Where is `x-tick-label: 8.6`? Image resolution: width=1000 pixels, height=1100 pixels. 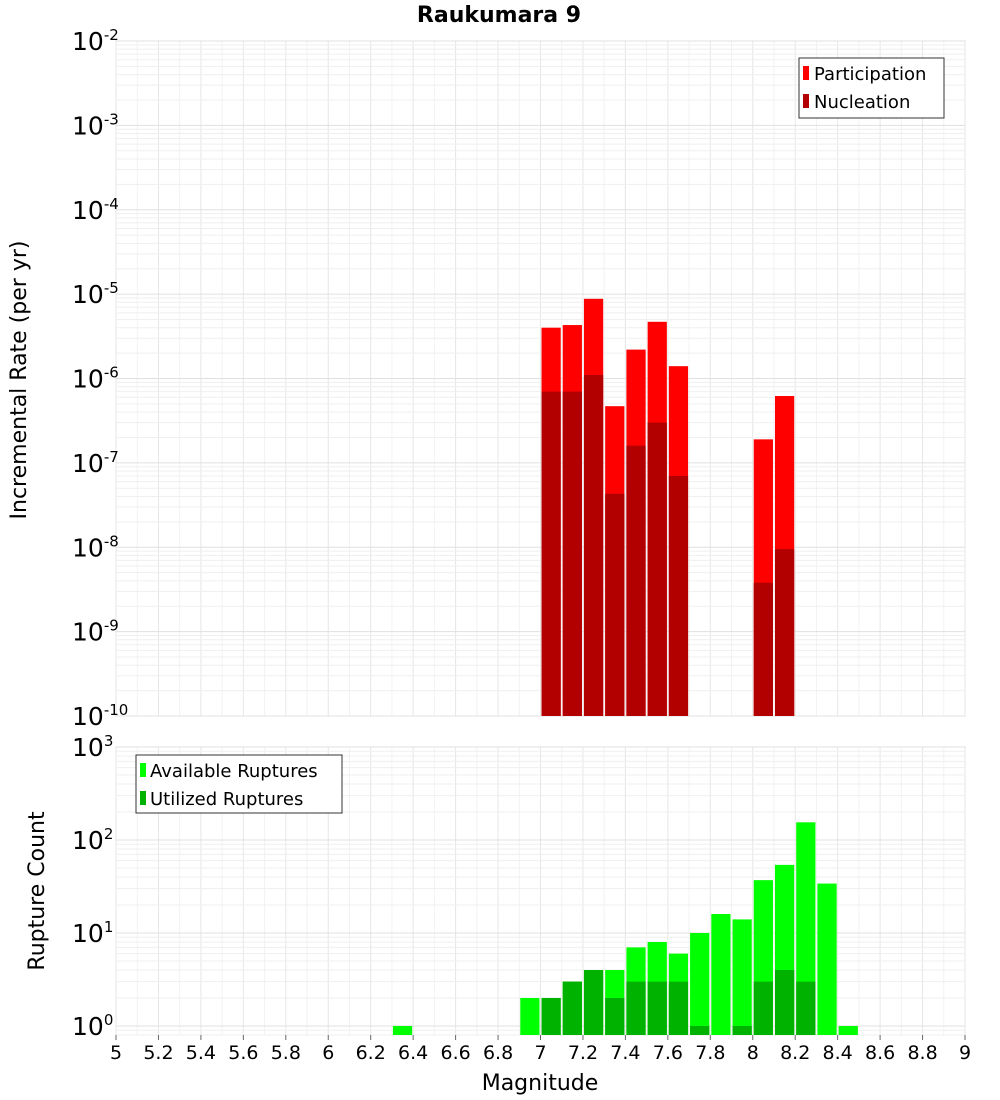 x-tick-label: 8.6 is located at coordinates (880, 1053).